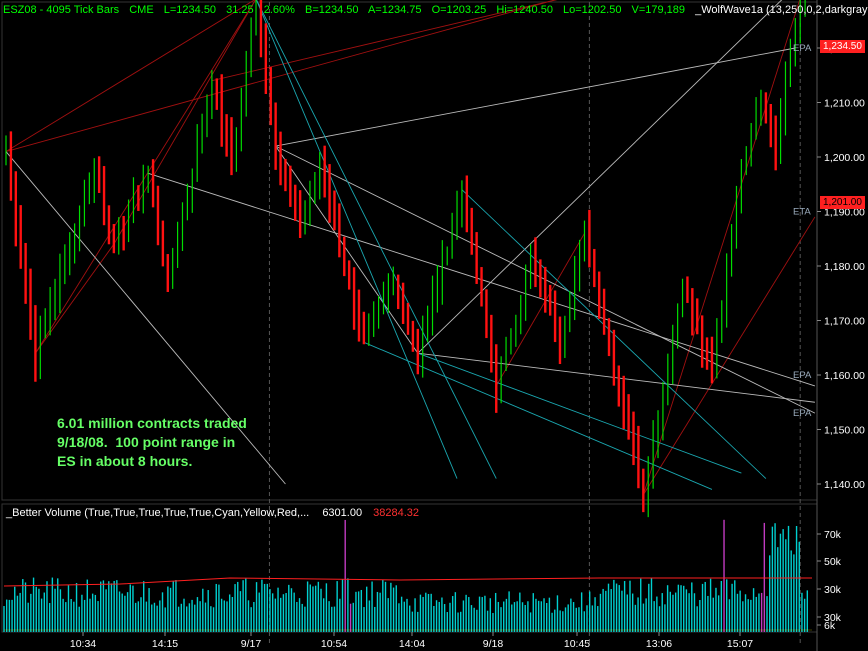 The width and height of the screenshot is (868, 651). Describe the element at coordinates (844, 213) in the screenshot. I see `y-tick-label: 1,190.00` at that location.